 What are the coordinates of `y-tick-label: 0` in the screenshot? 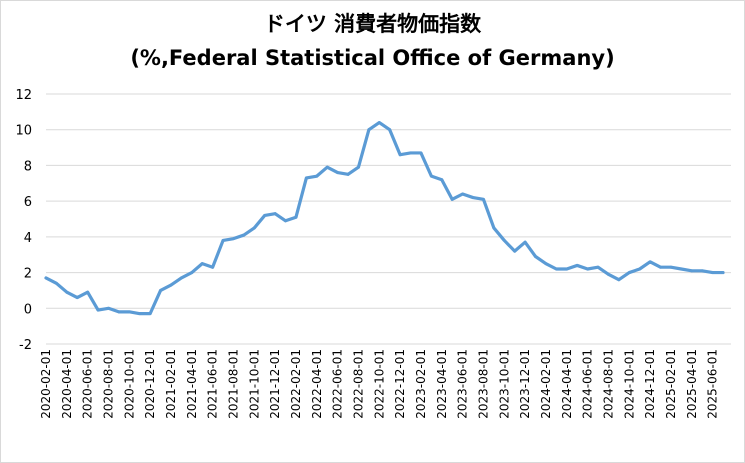 It's located at (28, 309).